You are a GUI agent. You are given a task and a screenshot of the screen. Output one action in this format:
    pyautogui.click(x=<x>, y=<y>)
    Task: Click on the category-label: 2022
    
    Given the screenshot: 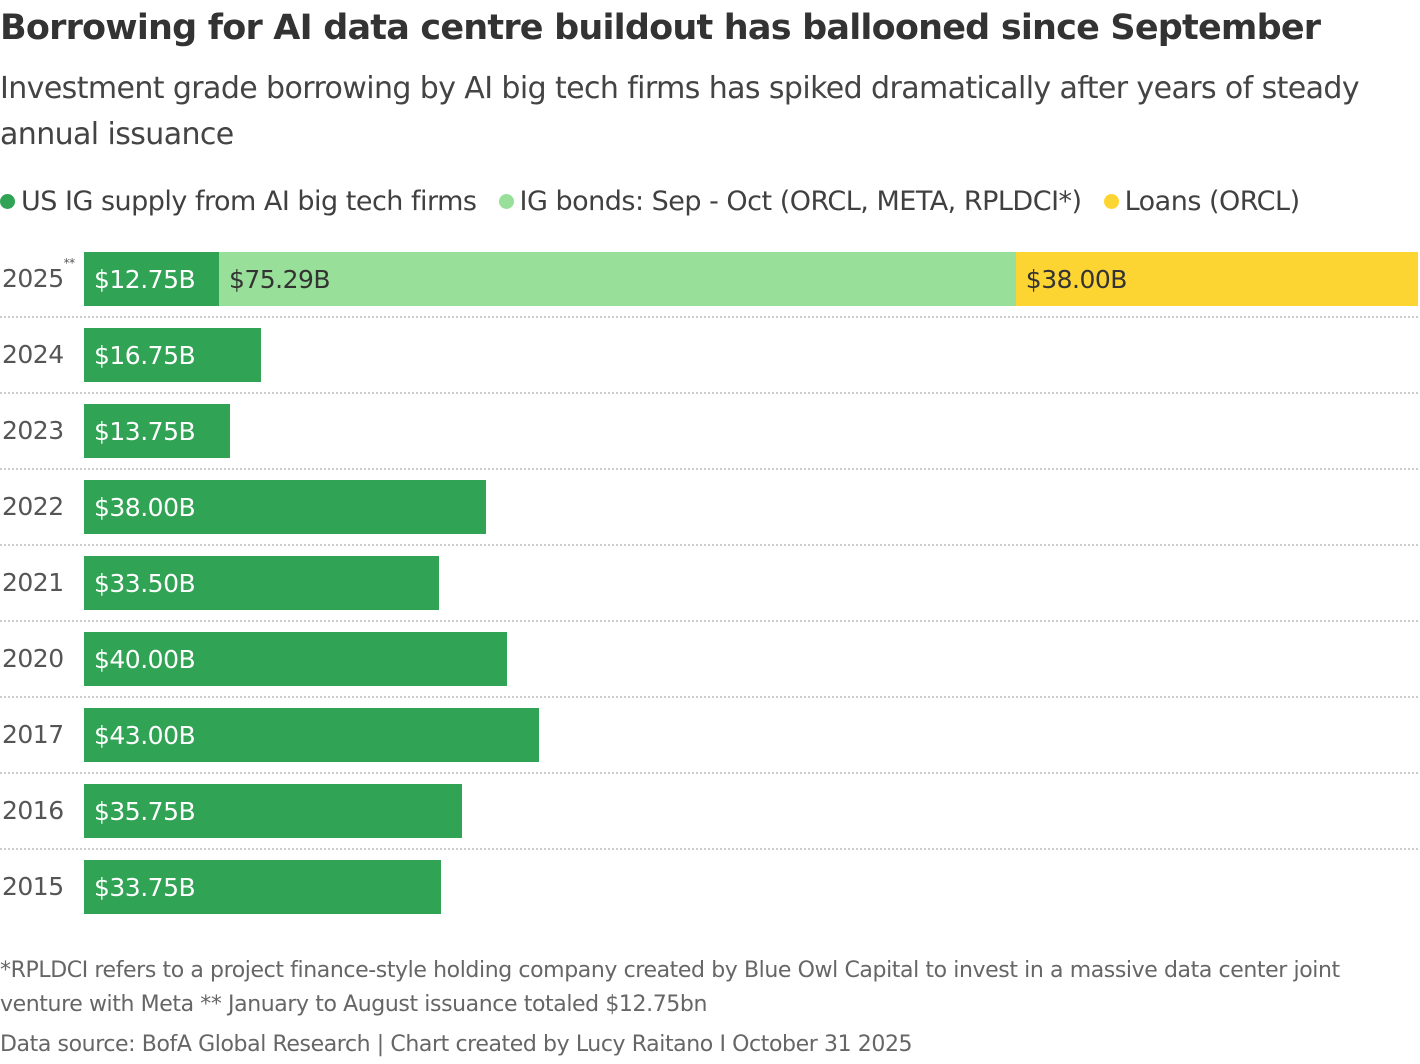 What is the action you would take?
    pyautogui.click(x=33, y=506)
    